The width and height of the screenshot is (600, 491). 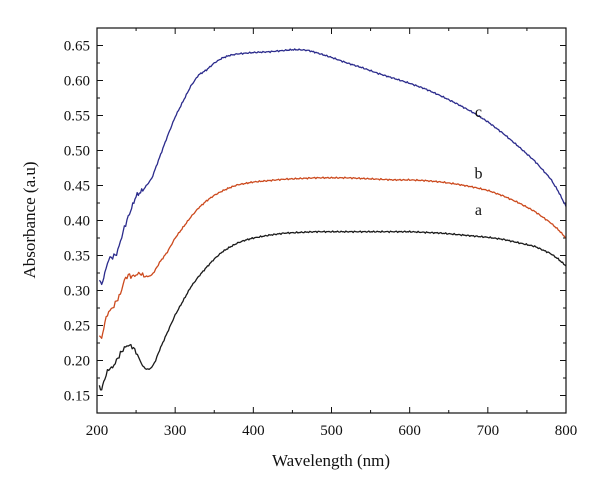 What do you see at coordinates (77, 292) in the screenshot?
I see `y-tick-label: 0.30` at bounding box center [77, 292].